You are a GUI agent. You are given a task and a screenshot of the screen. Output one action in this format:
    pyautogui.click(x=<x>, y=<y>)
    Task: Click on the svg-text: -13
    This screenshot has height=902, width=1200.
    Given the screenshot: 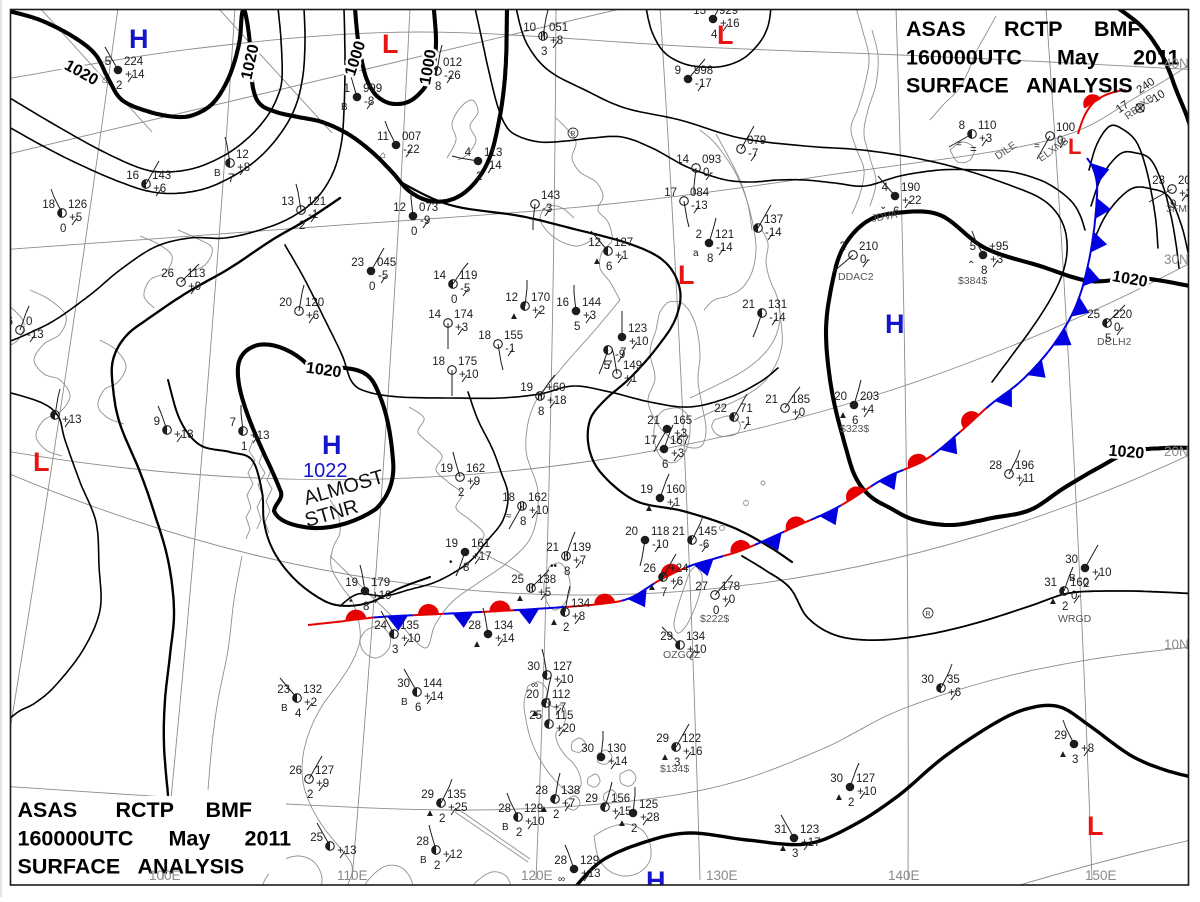 What is the action you would take?
    pyautogui.click(x=35, y=335)
    